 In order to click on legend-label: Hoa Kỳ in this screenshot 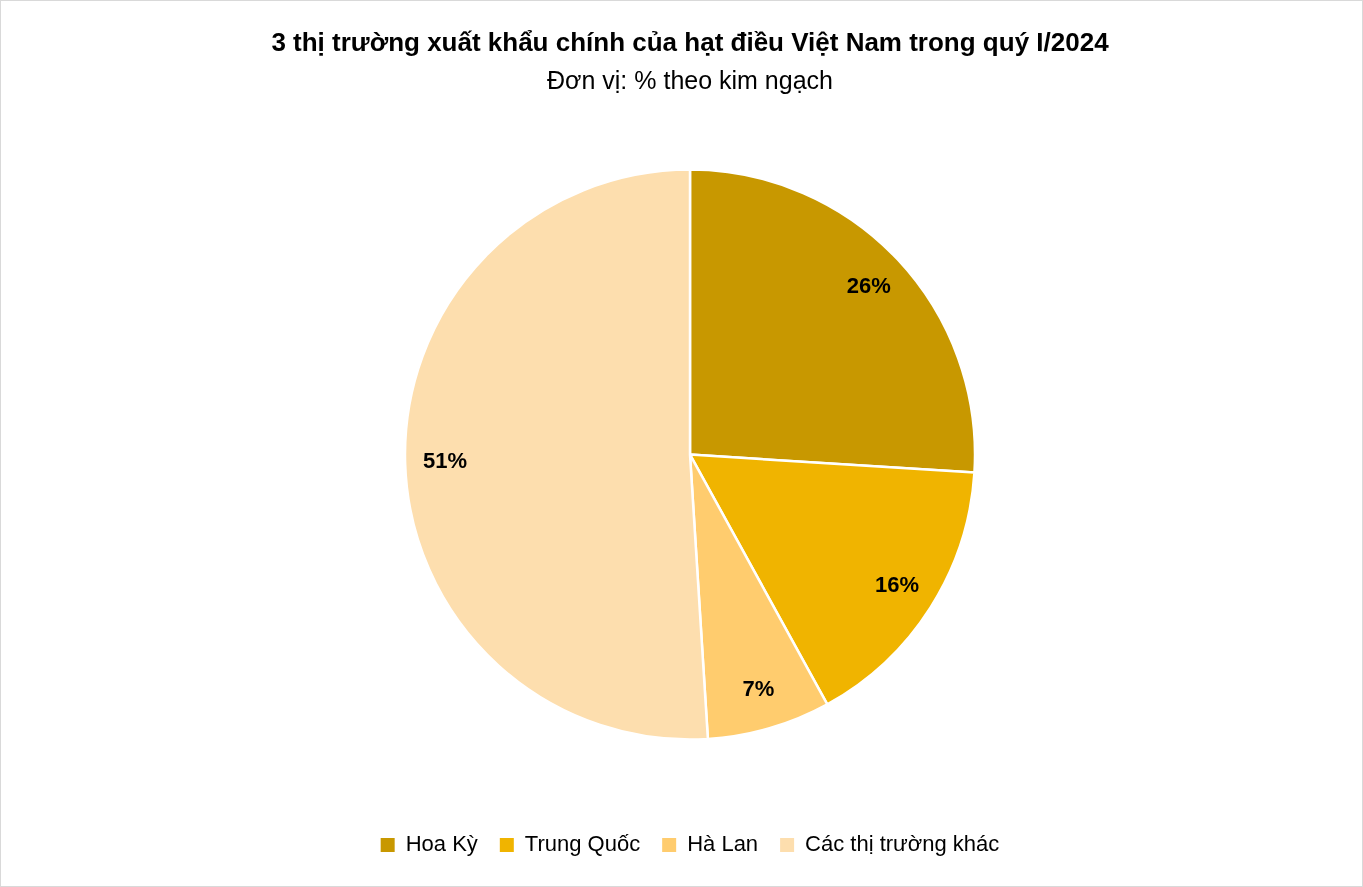, I will do `click(441, 844)`.